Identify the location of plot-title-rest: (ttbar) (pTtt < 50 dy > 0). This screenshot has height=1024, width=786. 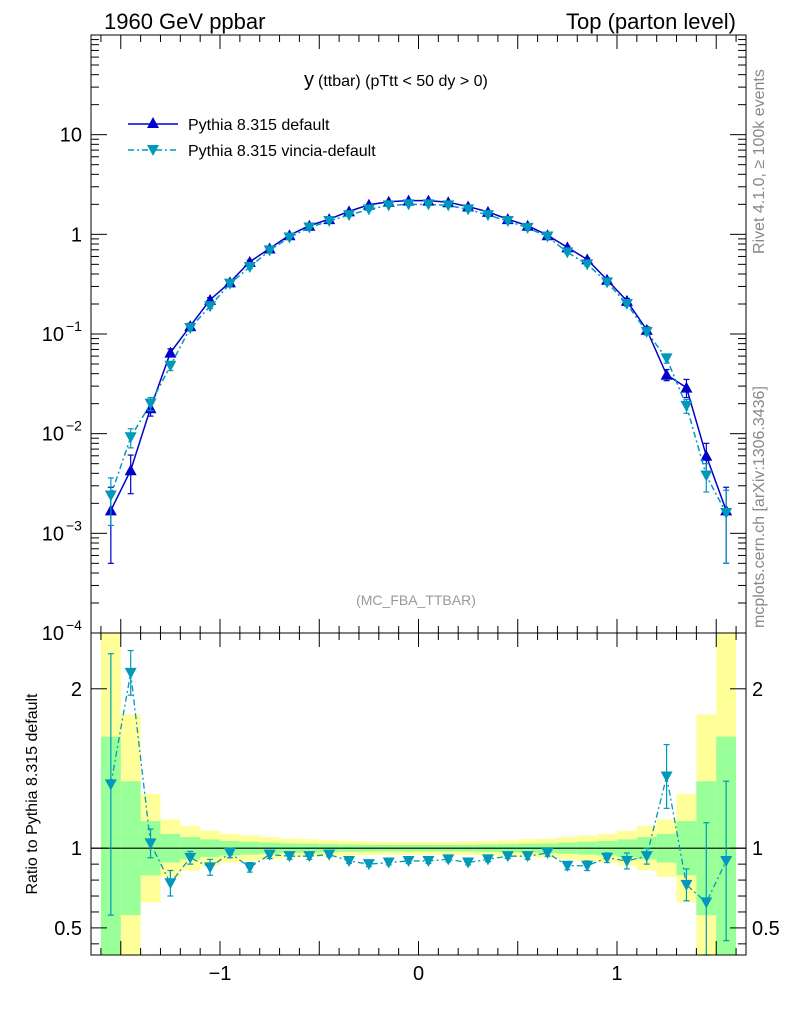
(403, 81).